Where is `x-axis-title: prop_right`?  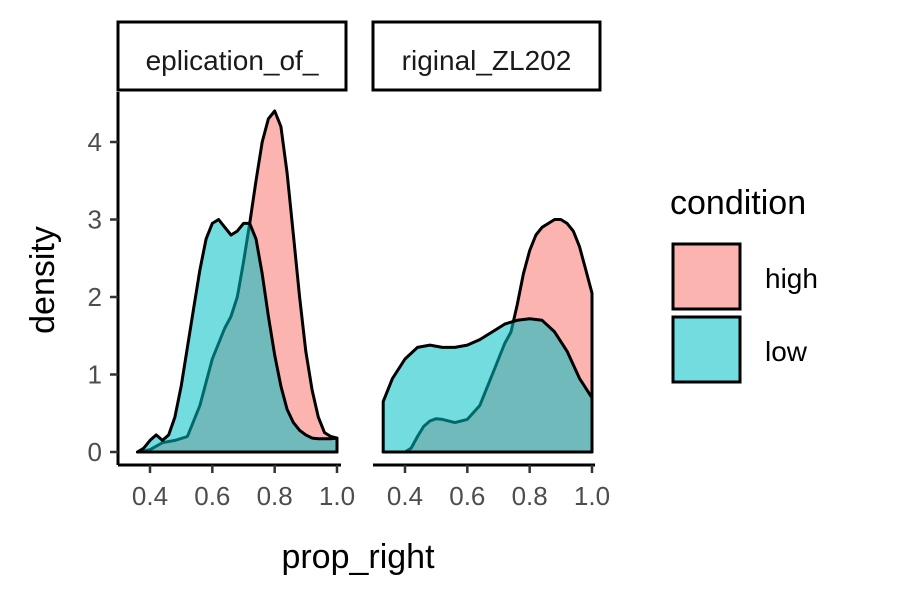
x-axis-title: prop_right is located at coordinates (358, 557).